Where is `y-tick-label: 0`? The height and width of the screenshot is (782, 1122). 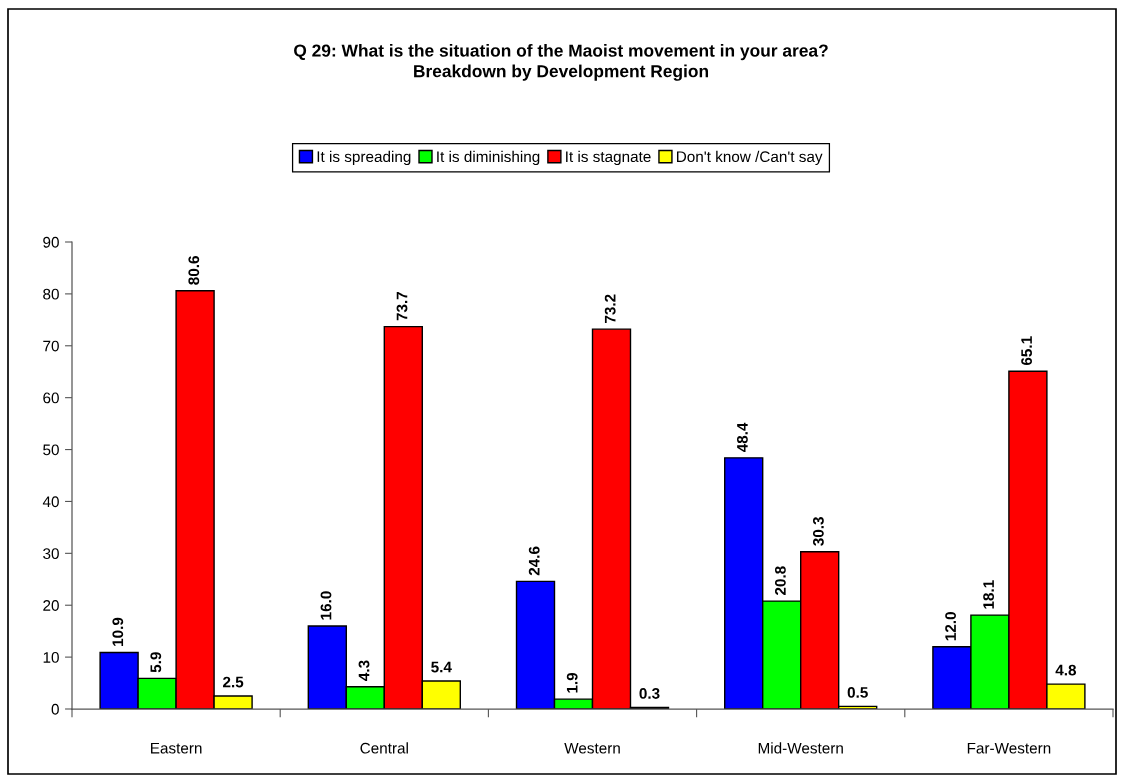 y-tick-label: 0 is located at coordinates (55, 709).